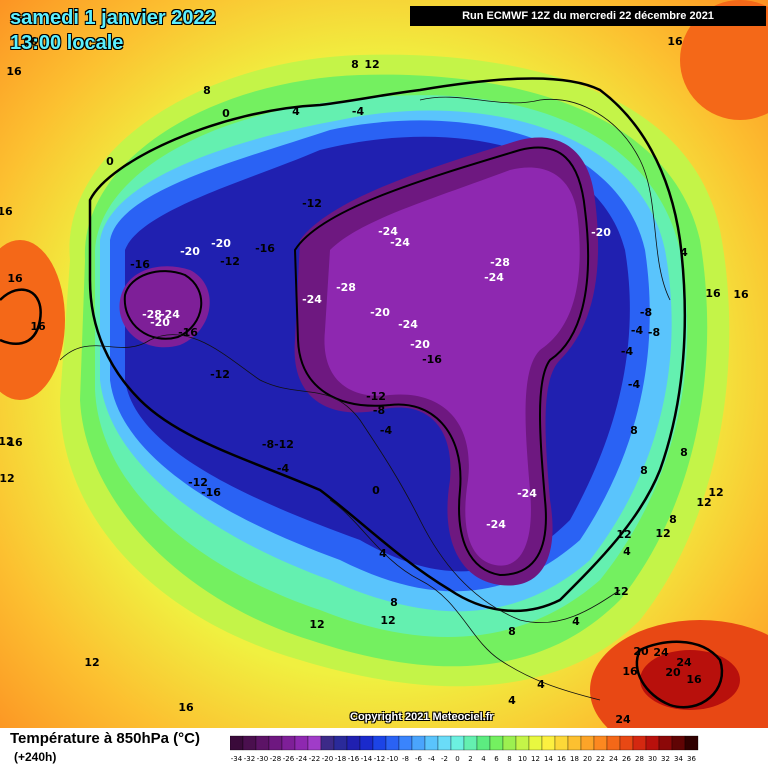  Describe the element at coordinates (419, 759) in the screenshot. I see `legend-tick: -6` at that location.